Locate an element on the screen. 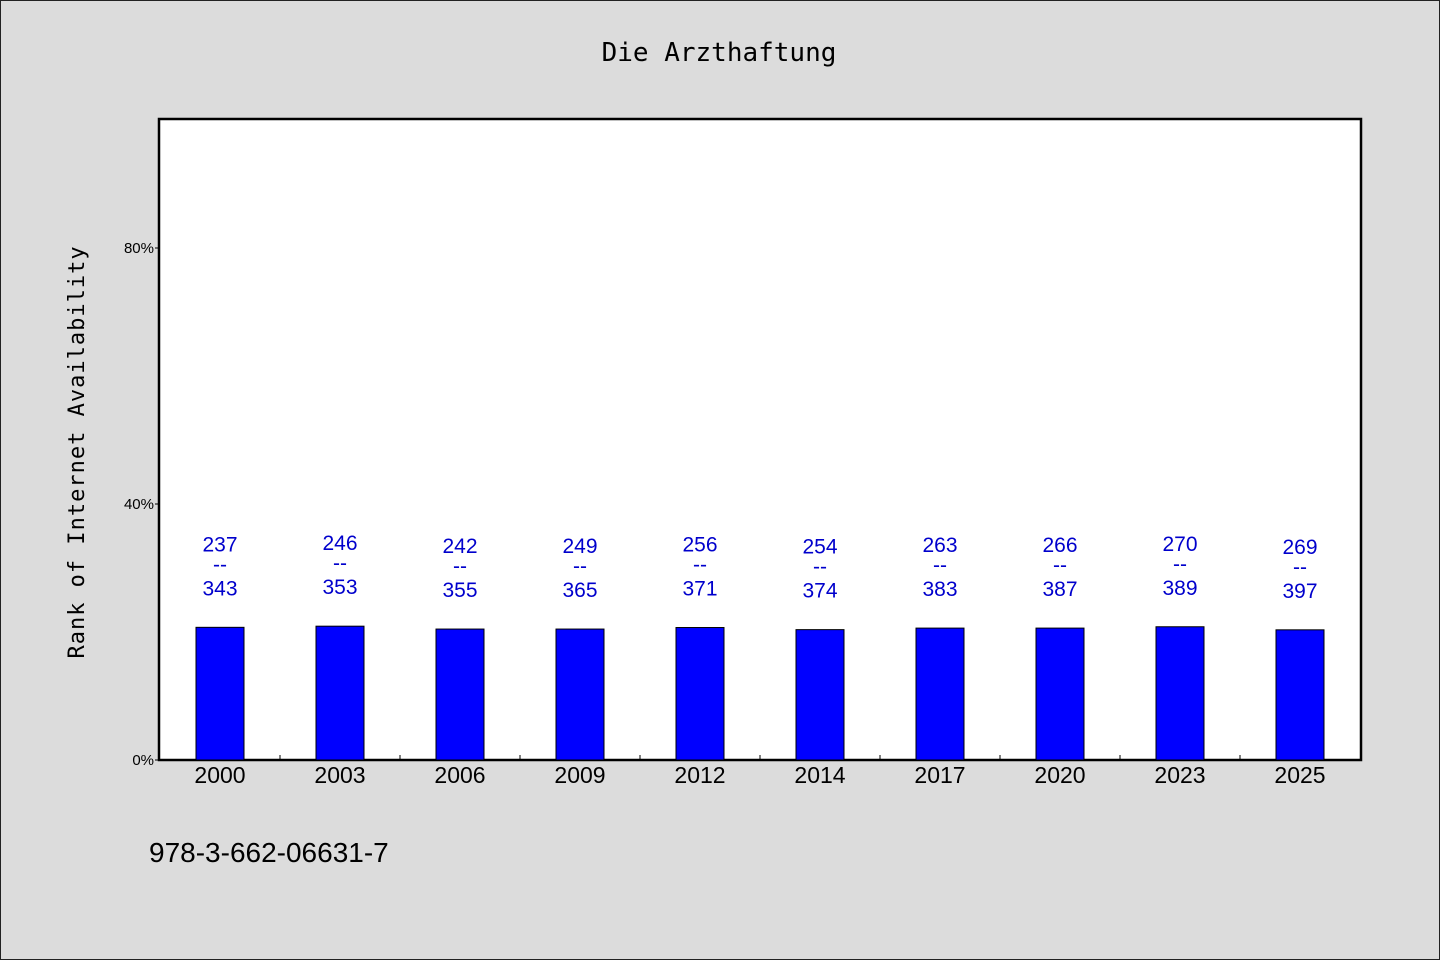 The image size is (1440, 960). data-label-top: 249 is located at coordinates (579, 546).